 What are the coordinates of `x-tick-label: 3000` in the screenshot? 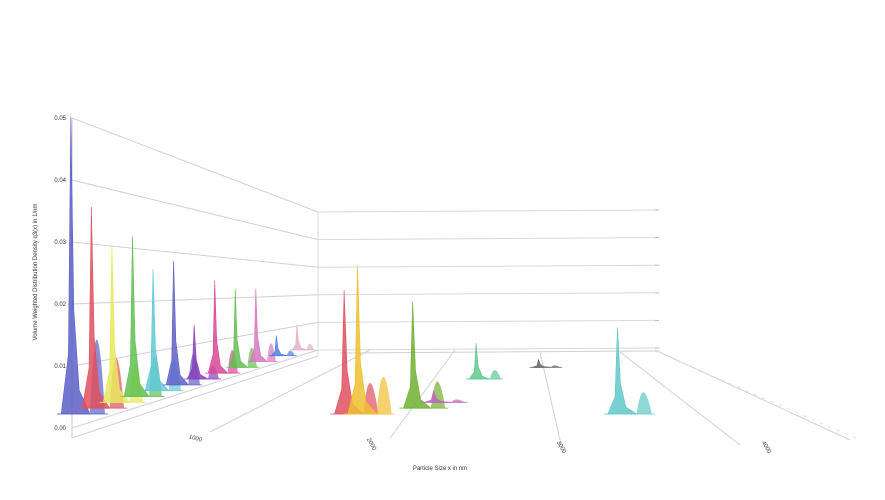 It's located at (561, 447).